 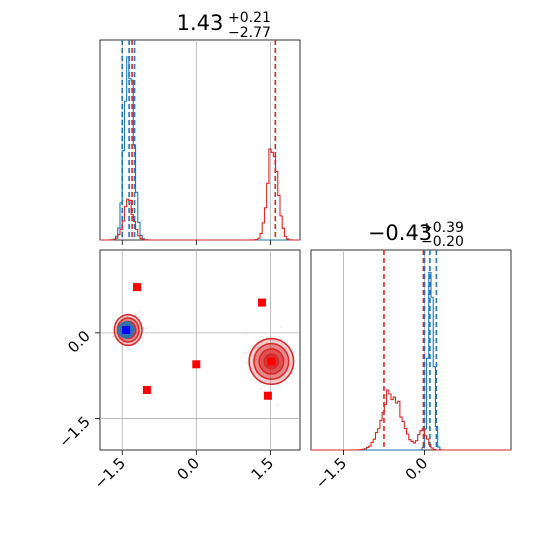 What do you see at coordinates (331, 473) in the screenshot?
I see `hist-param-2-xtick-label: −1.5` at bounding box center [331, 473].